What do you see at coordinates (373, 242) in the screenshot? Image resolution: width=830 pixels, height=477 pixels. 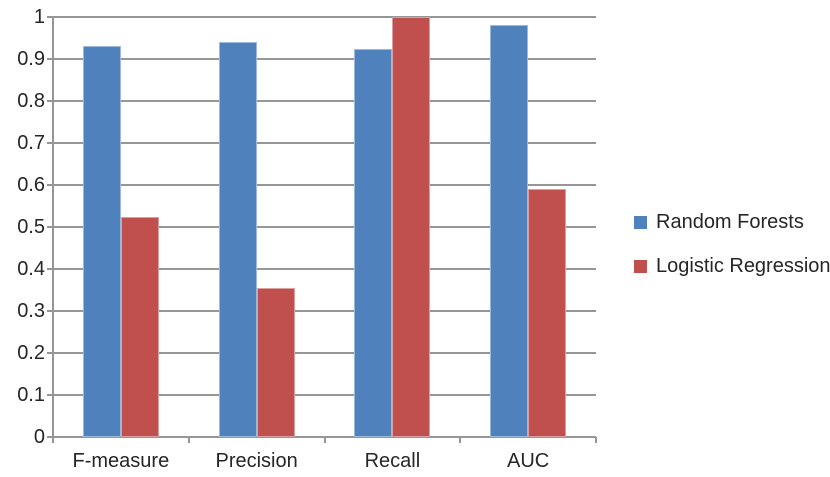 I see `bar-random-forests-recall` at bounding box center [373, 242].